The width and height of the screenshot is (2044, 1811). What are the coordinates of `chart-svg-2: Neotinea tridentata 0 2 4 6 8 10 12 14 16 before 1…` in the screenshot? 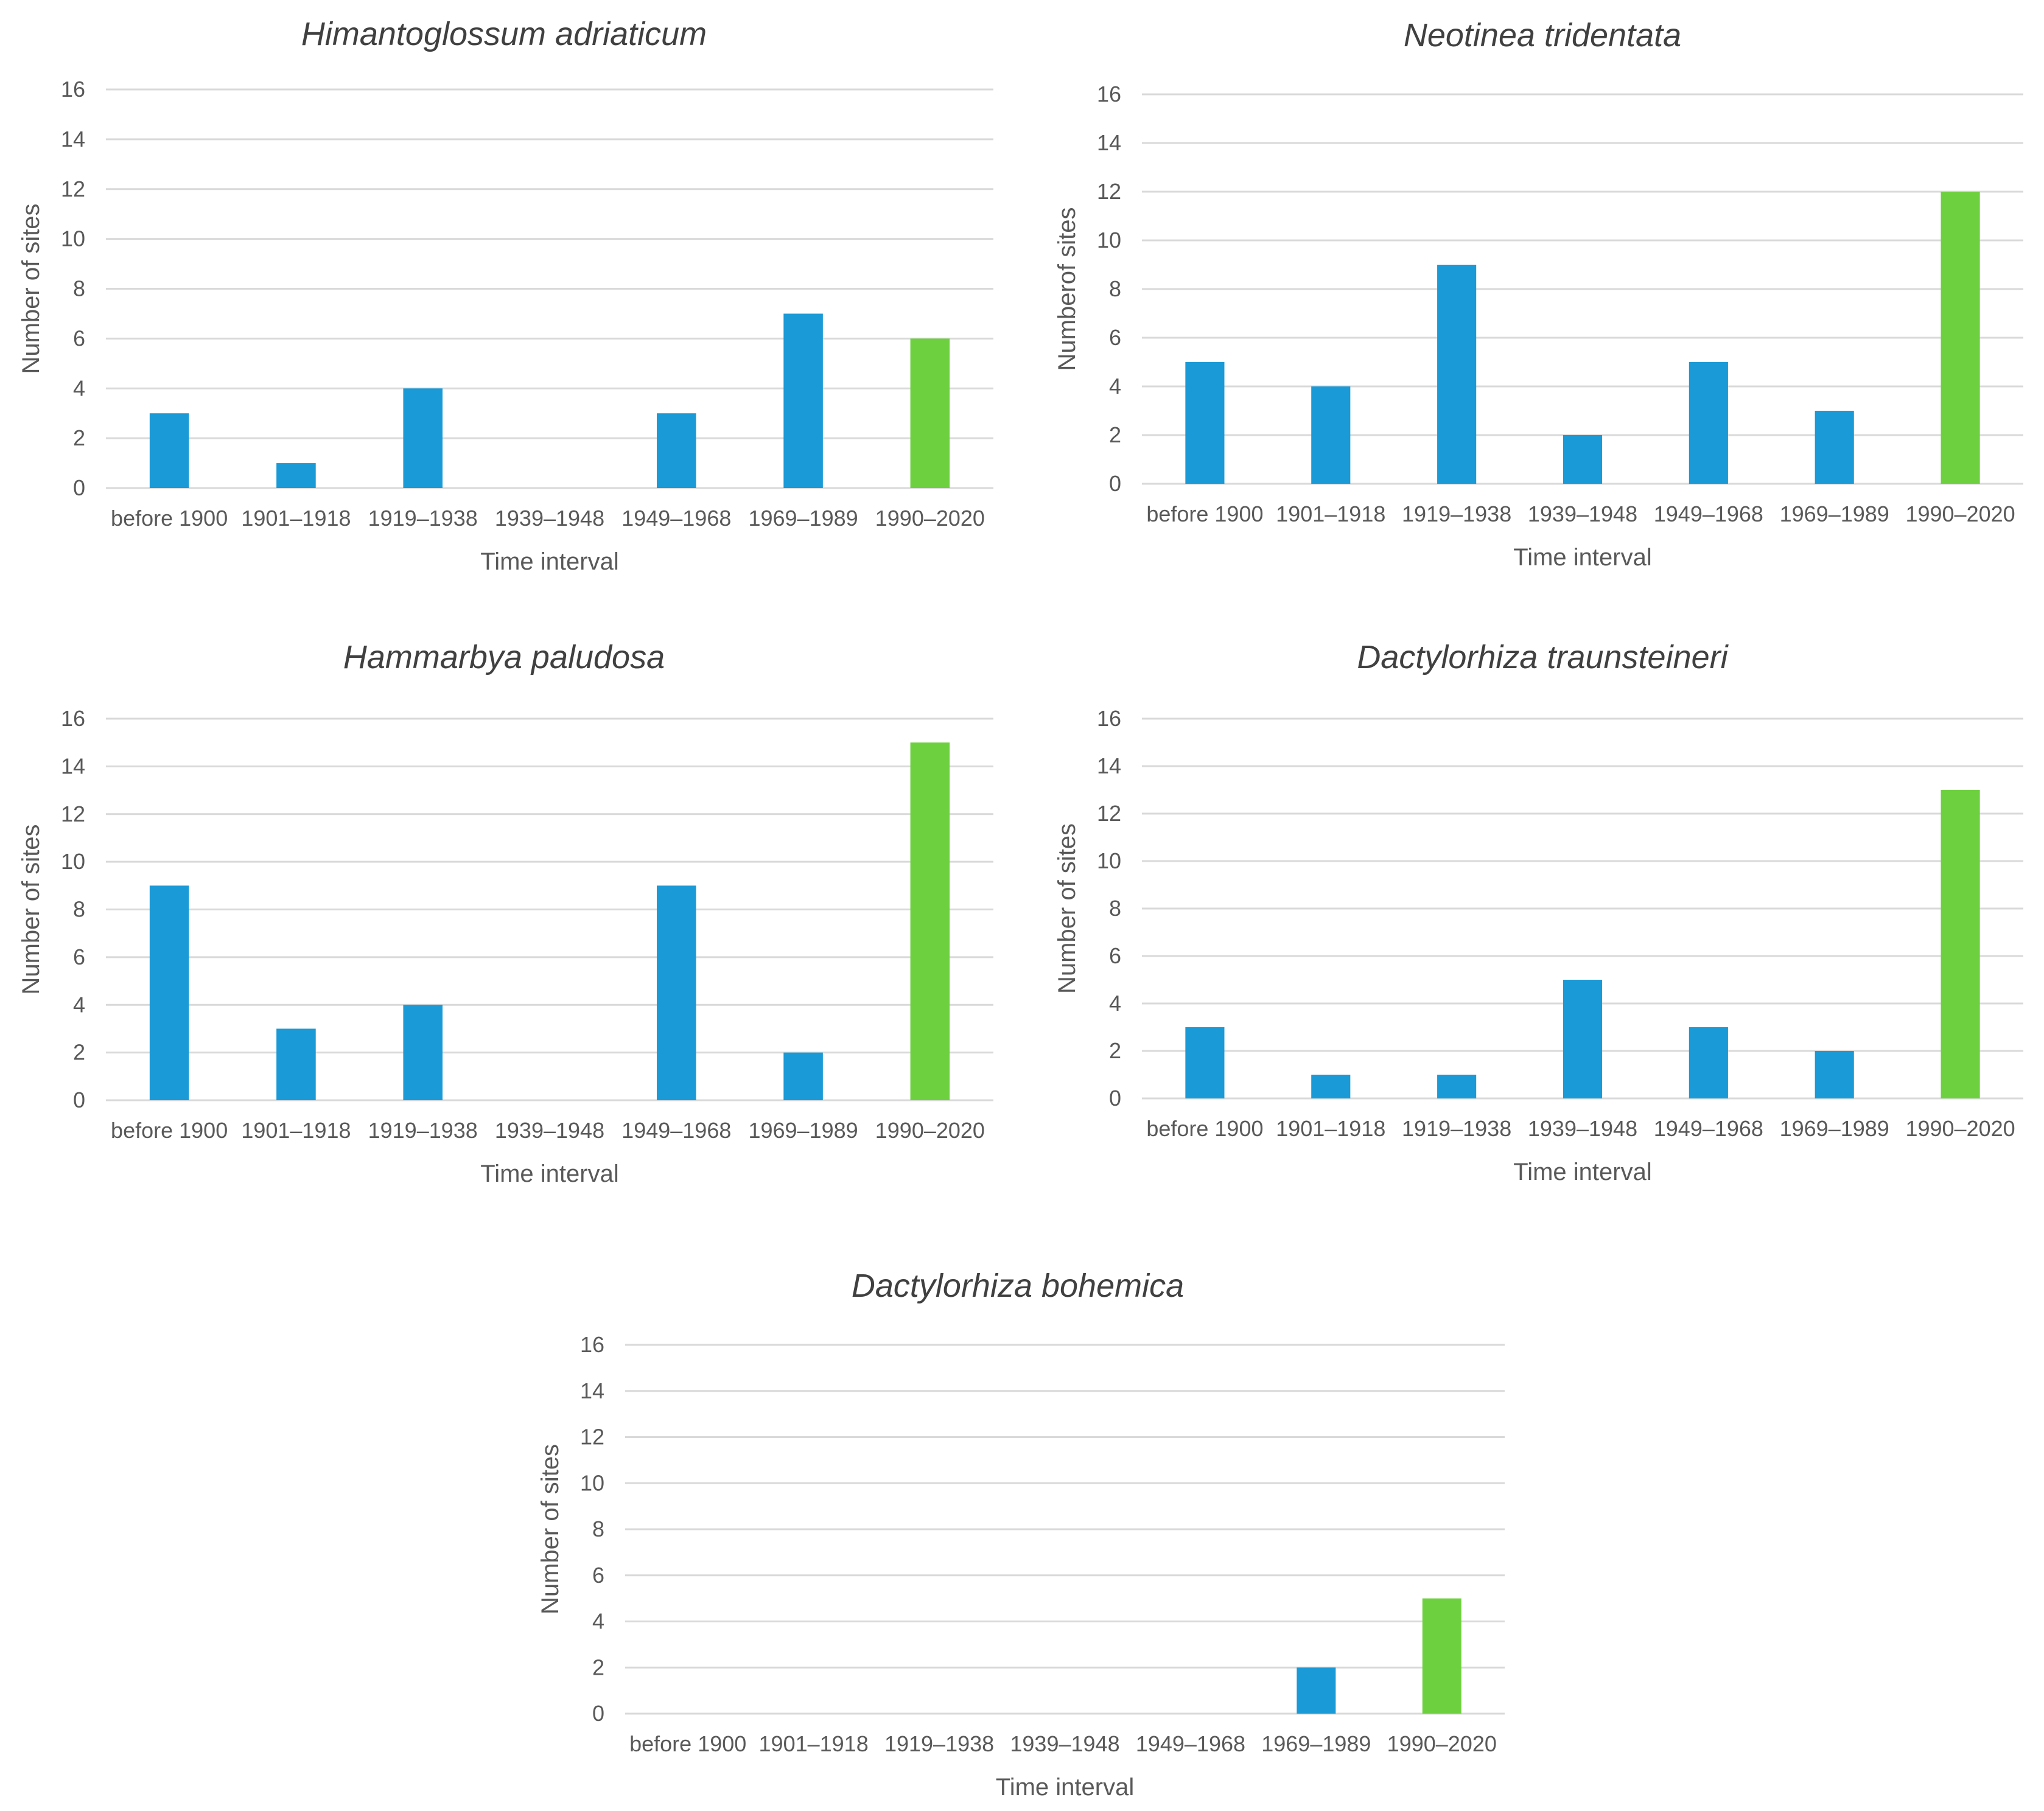 It's located at (1538, 294).